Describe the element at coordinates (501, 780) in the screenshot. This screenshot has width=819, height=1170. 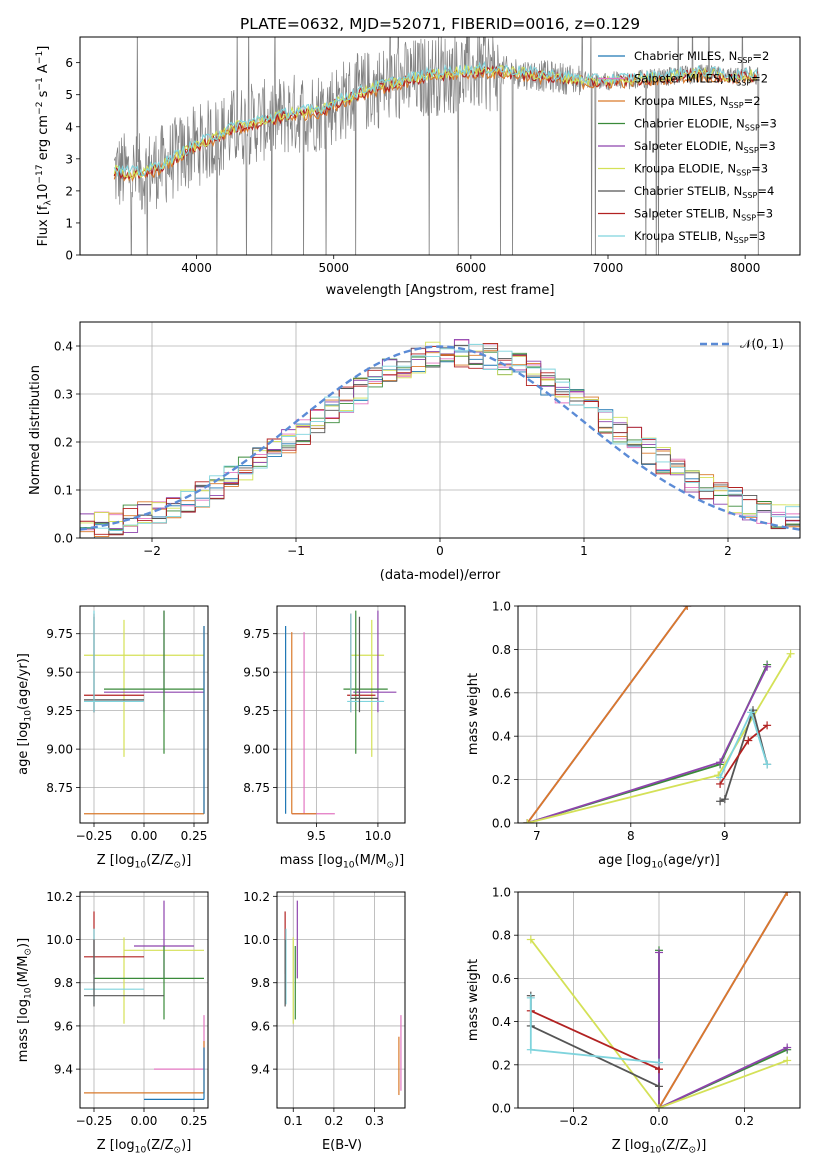
I see `wAge-ytick-label: 0.2` at that location.